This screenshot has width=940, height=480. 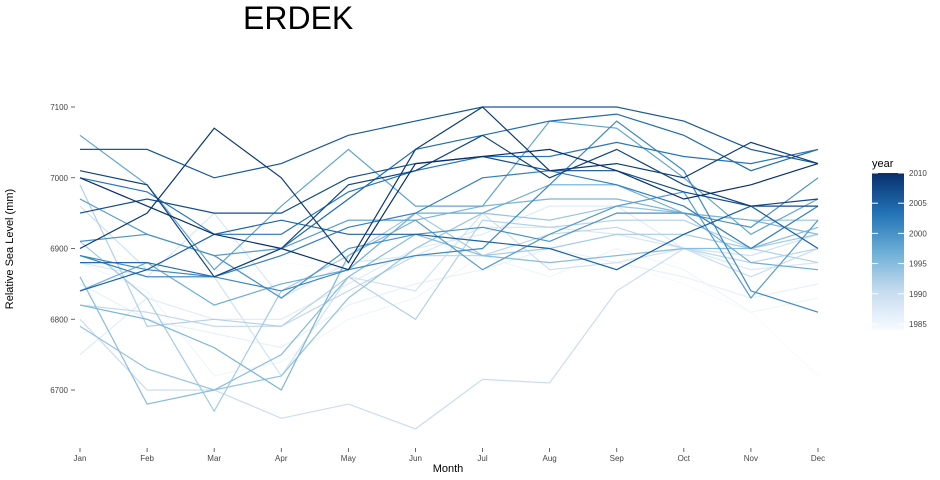 I want to click on legend-tick-label: 1990, so click(x=918, y=294).